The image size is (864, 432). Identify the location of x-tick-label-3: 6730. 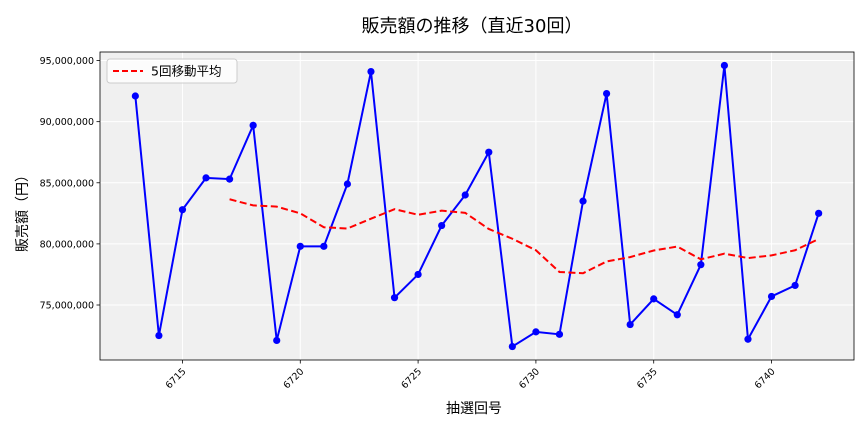
(529, 378).